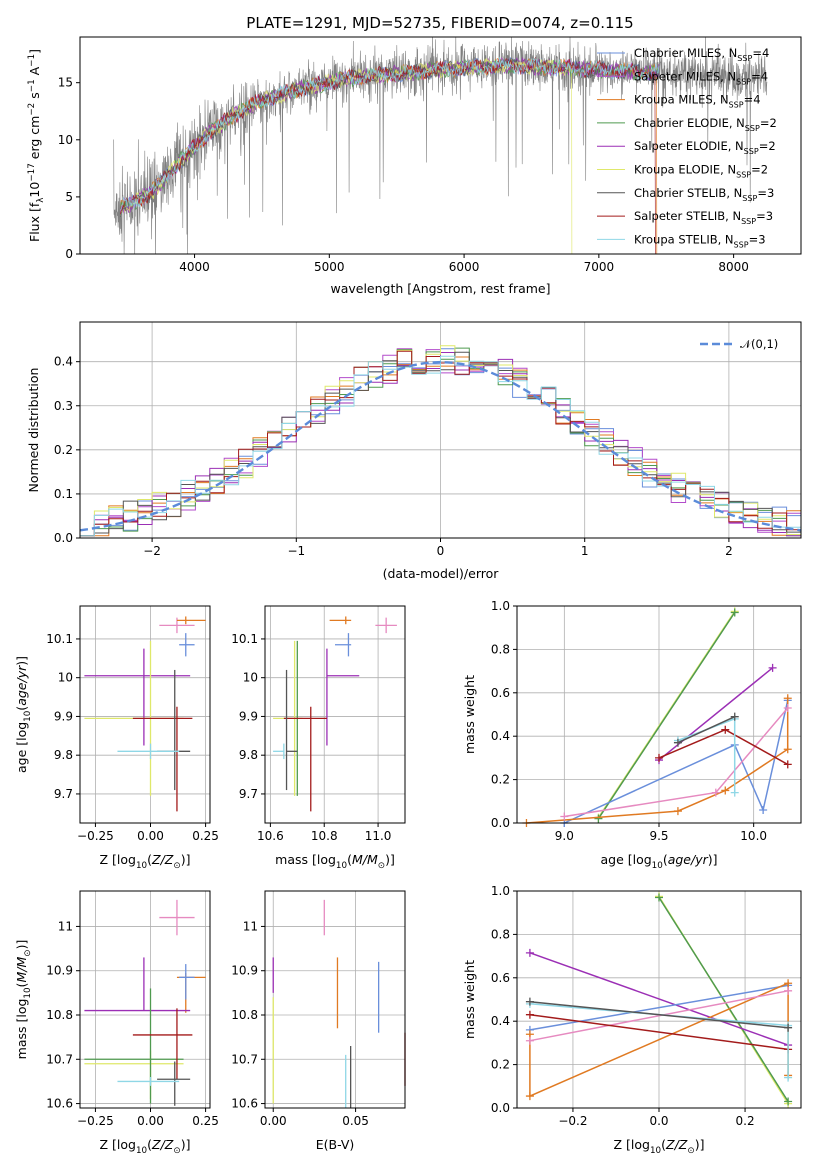  What do you see at coordinates (69, 254) in the screenshot?
I see `y-tick-label: 0` at bounding box center [69, 254].